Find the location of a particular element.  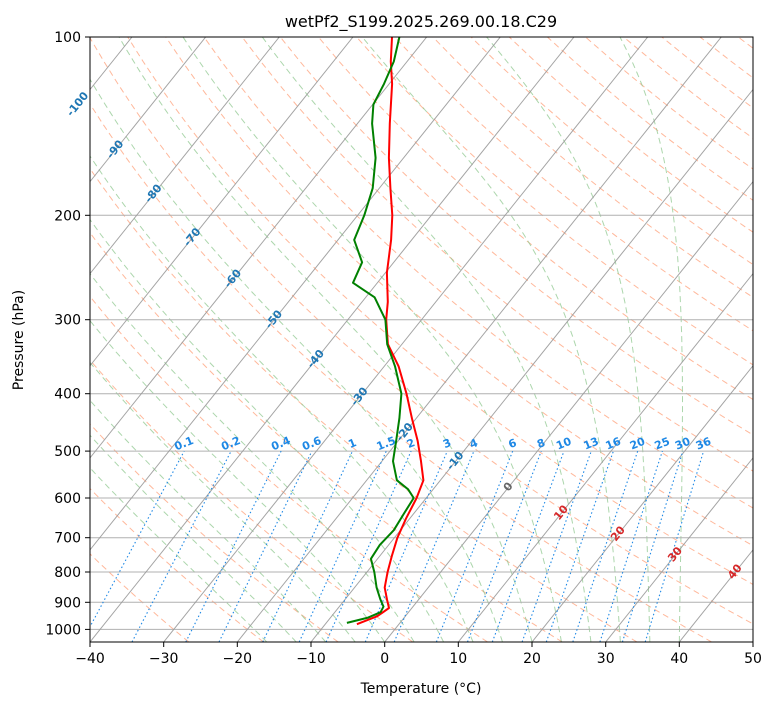

y-axis-ticks: 100 200 300 400 500 600 700 800 900 1000 is located at coordinates (67, 334).